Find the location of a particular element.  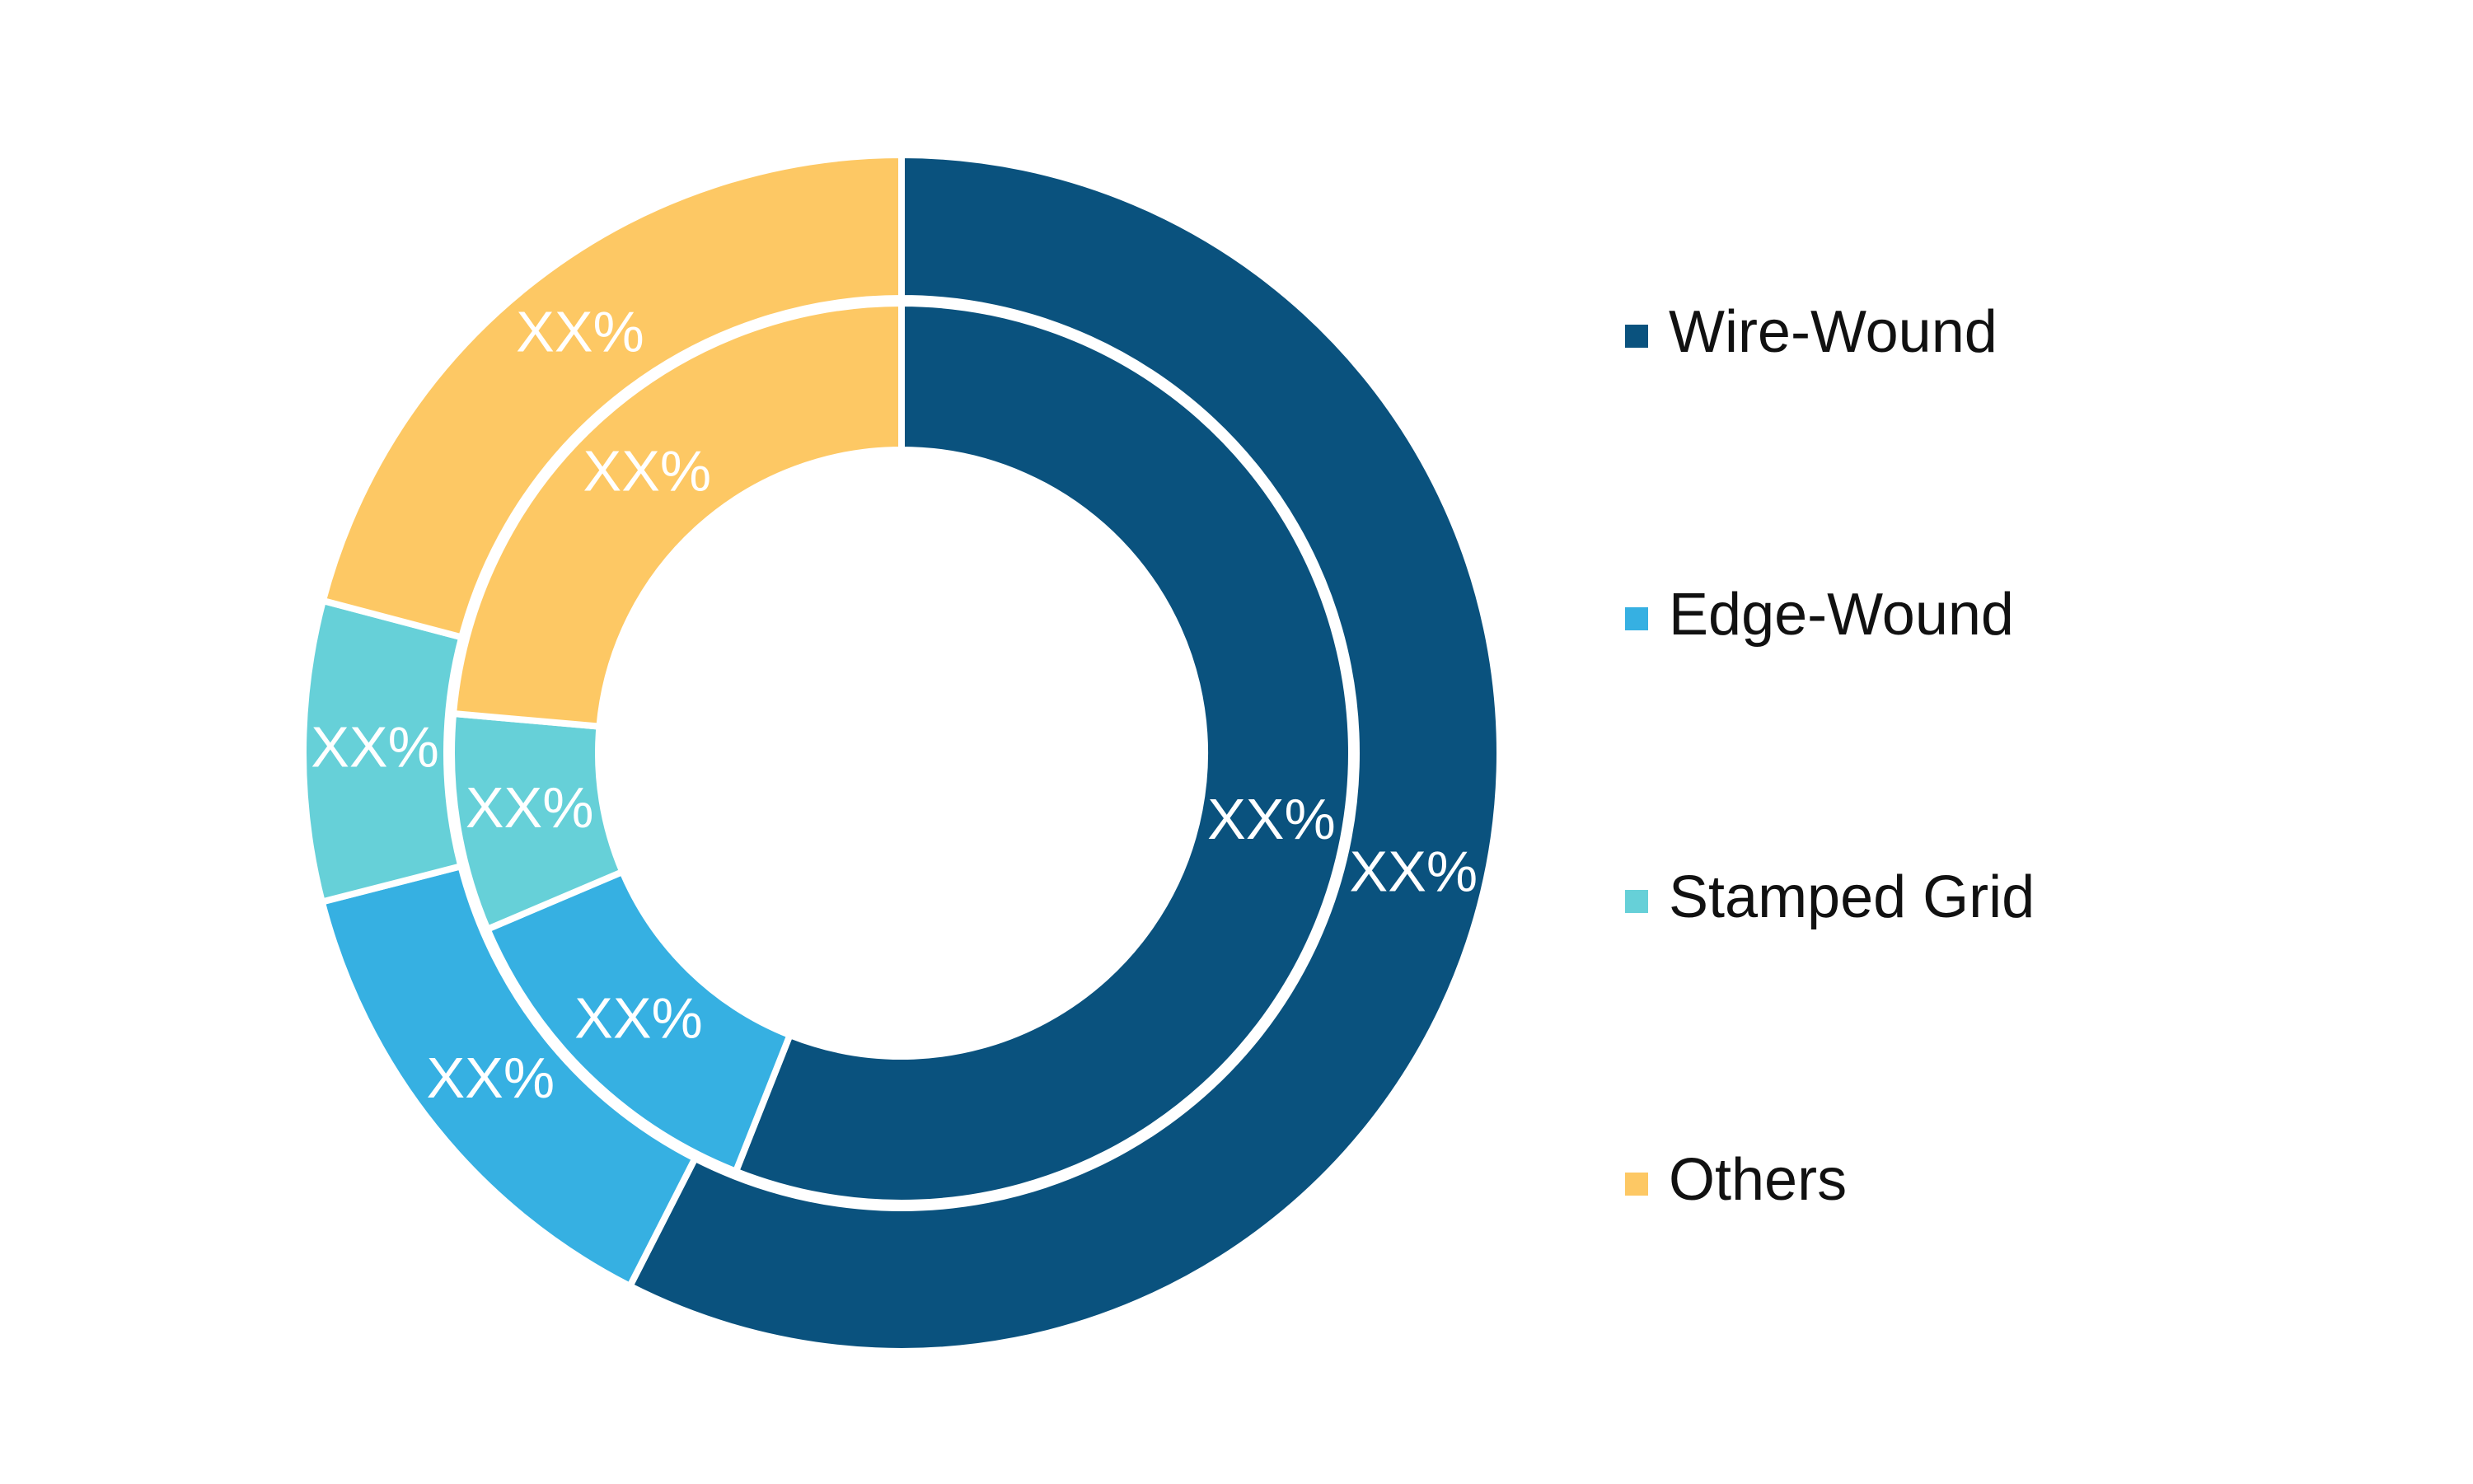

legend-label: Others is located at coordinates (1758, 1180).